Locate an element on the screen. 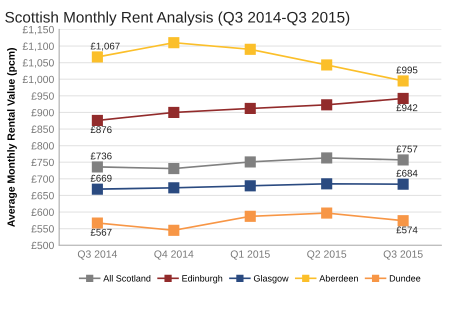 The height and width of the screenshot is (327, 455). legend-label: Glasgow is located at coordinates (271, 279).